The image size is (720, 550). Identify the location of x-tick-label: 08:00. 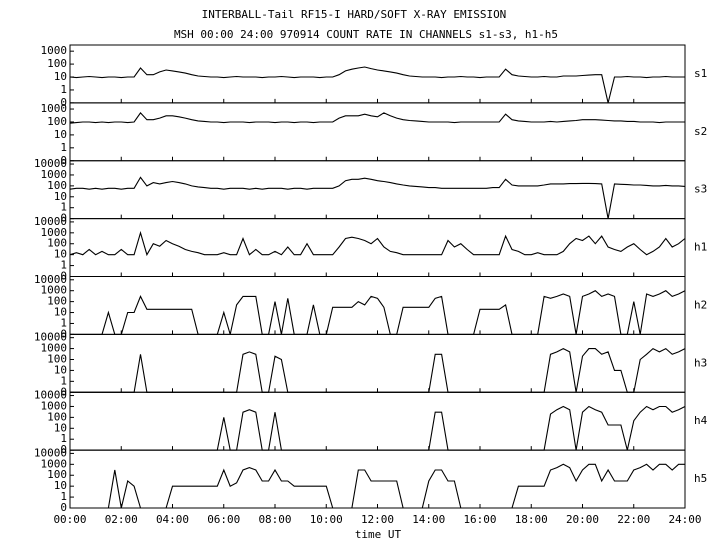
(274, 519).